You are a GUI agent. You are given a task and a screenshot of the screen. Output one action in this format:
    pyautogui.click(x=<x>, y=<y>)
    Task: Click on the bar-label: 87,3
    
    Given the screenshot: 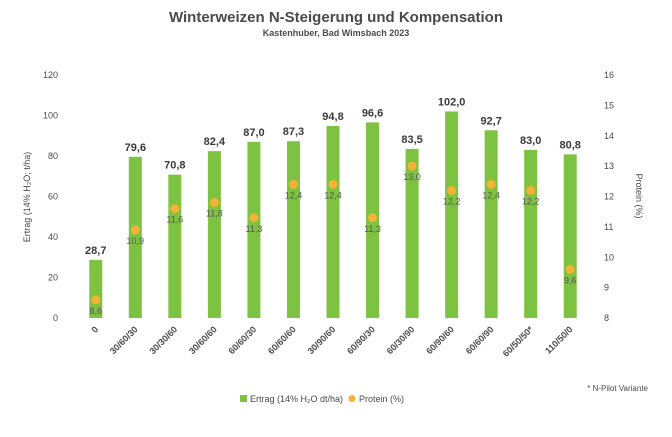 What is the action you would take?
    pyautogui.click(x=293, y=132)
    